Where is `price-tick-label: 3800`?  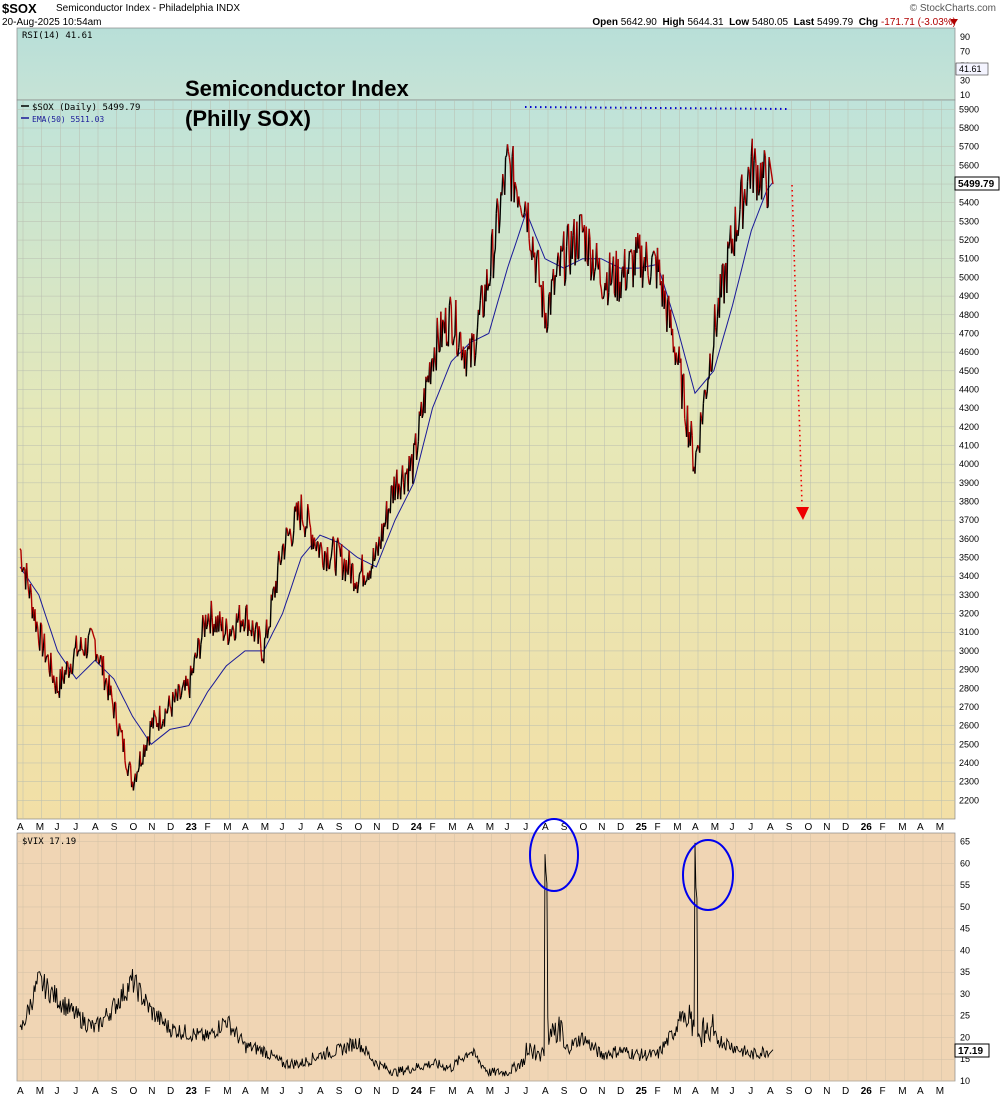 price-tick-label: 3800 is located at coordinates (969, 502).